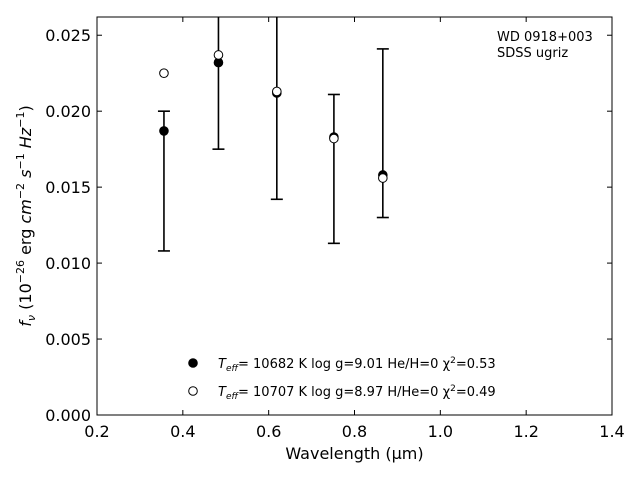 The height and width of the screenshot is (480, 640). Describe the element at coordinates (193, 363) in the screenshot. I see `legend-marker-filled` at that location.